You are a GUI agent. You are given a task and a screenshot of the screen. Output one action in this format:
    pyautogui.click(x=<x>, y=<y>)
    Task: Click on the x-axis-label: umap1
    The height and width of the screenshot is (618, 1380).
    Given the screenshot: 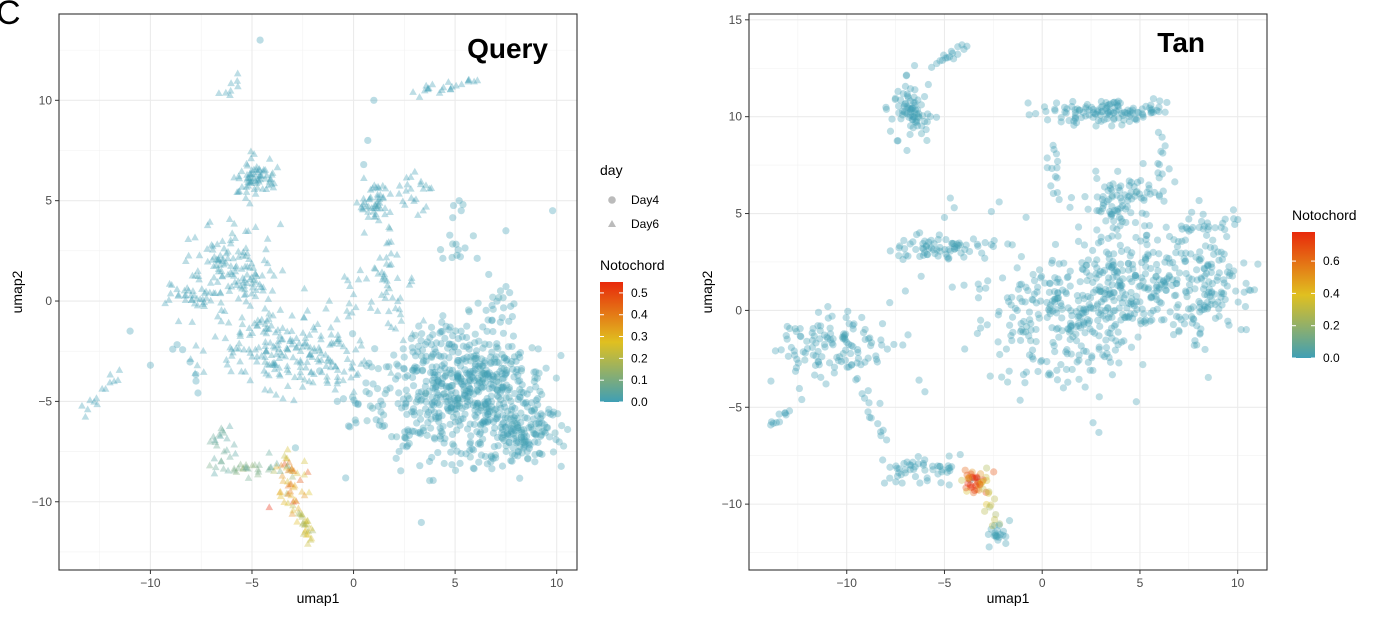 What is the action you would take?
    pyautogui.click(x=318, y=598)
    